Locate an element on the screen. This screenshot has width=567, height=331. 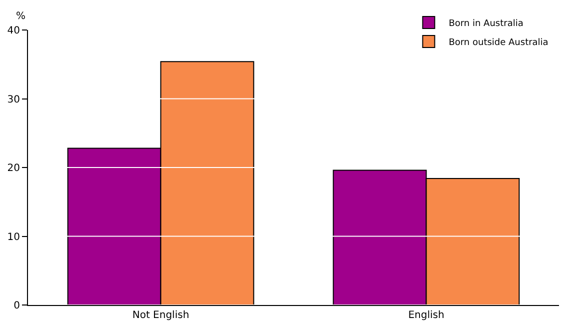
y-tick-label: 10 is located at coordinates (13, 237).